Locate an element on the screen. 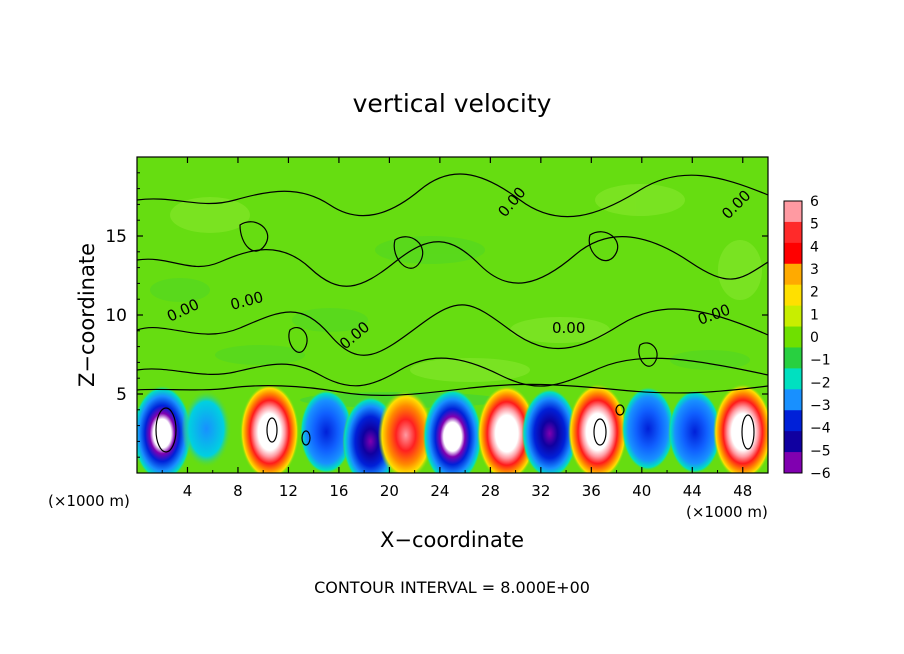 The width and height of the screenshot is (904, 654). chart-title: vertical velocity is located at coordinates (452, 103).